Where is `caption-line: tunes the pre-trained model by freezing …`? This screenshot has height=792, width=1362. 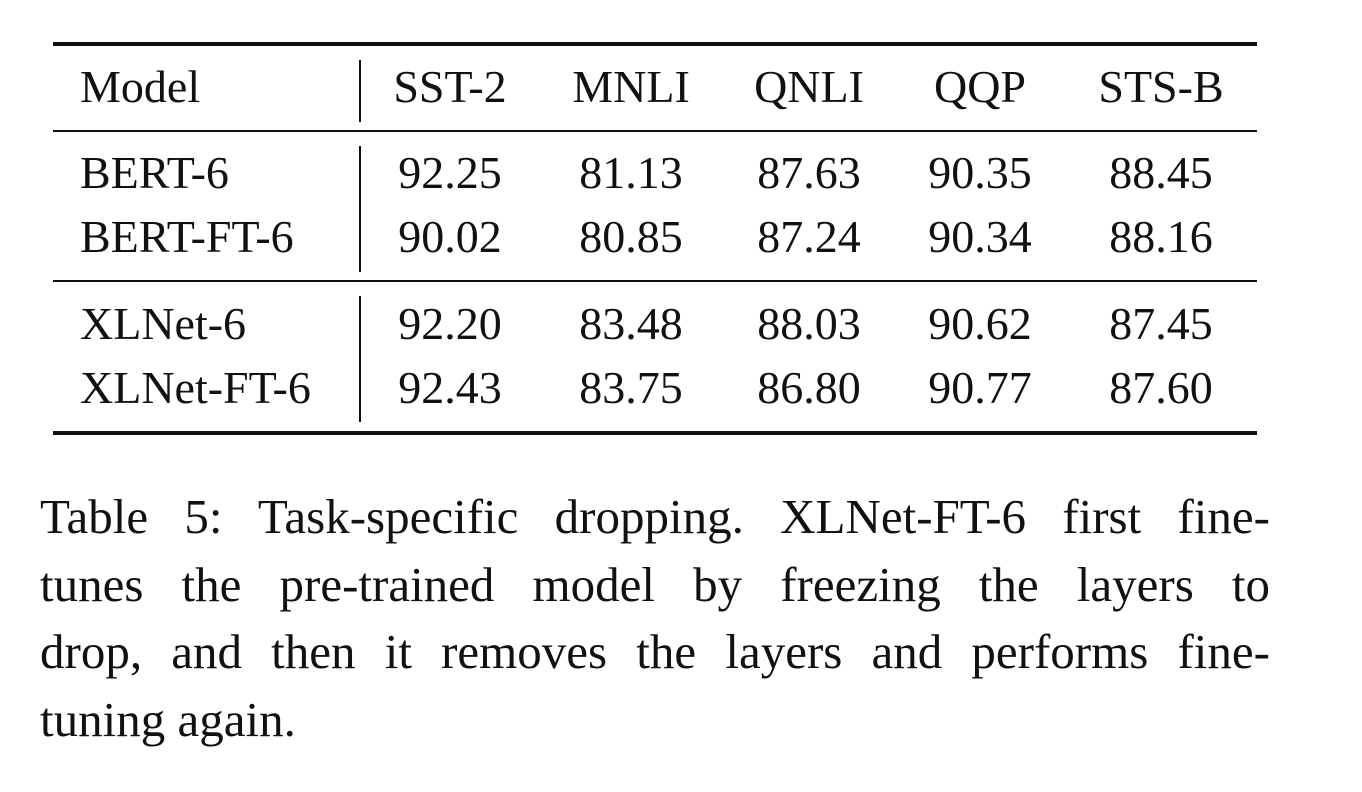 caption-line: tunes the pre-trained model by freezing … is located at coordinates (655, 584).